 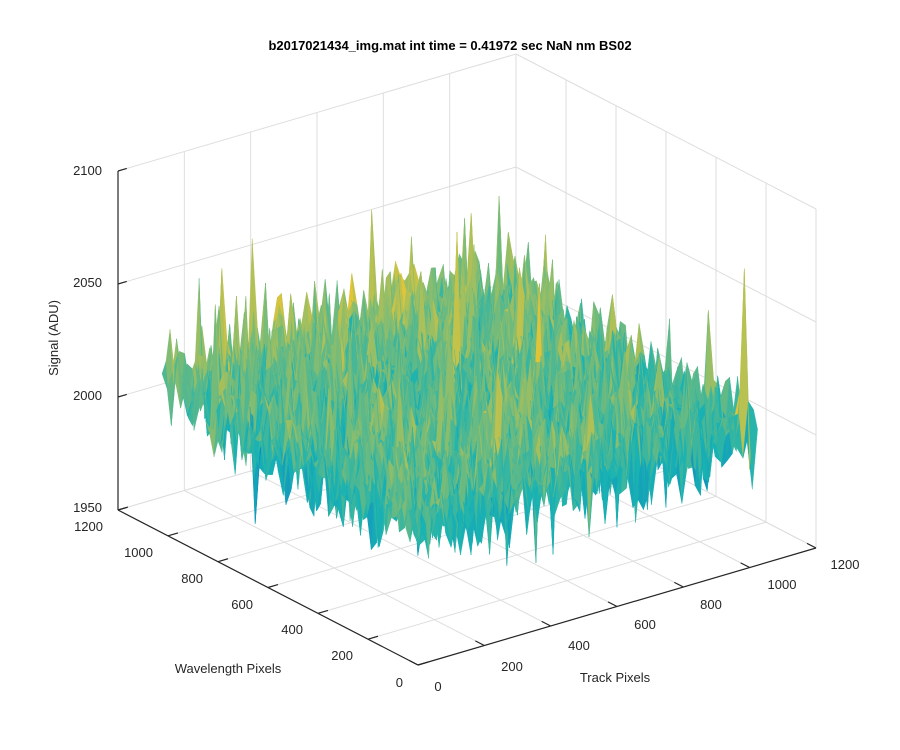 I want to click on y-axis-label: Wavelength Pixels, so click(x=228, y=668).